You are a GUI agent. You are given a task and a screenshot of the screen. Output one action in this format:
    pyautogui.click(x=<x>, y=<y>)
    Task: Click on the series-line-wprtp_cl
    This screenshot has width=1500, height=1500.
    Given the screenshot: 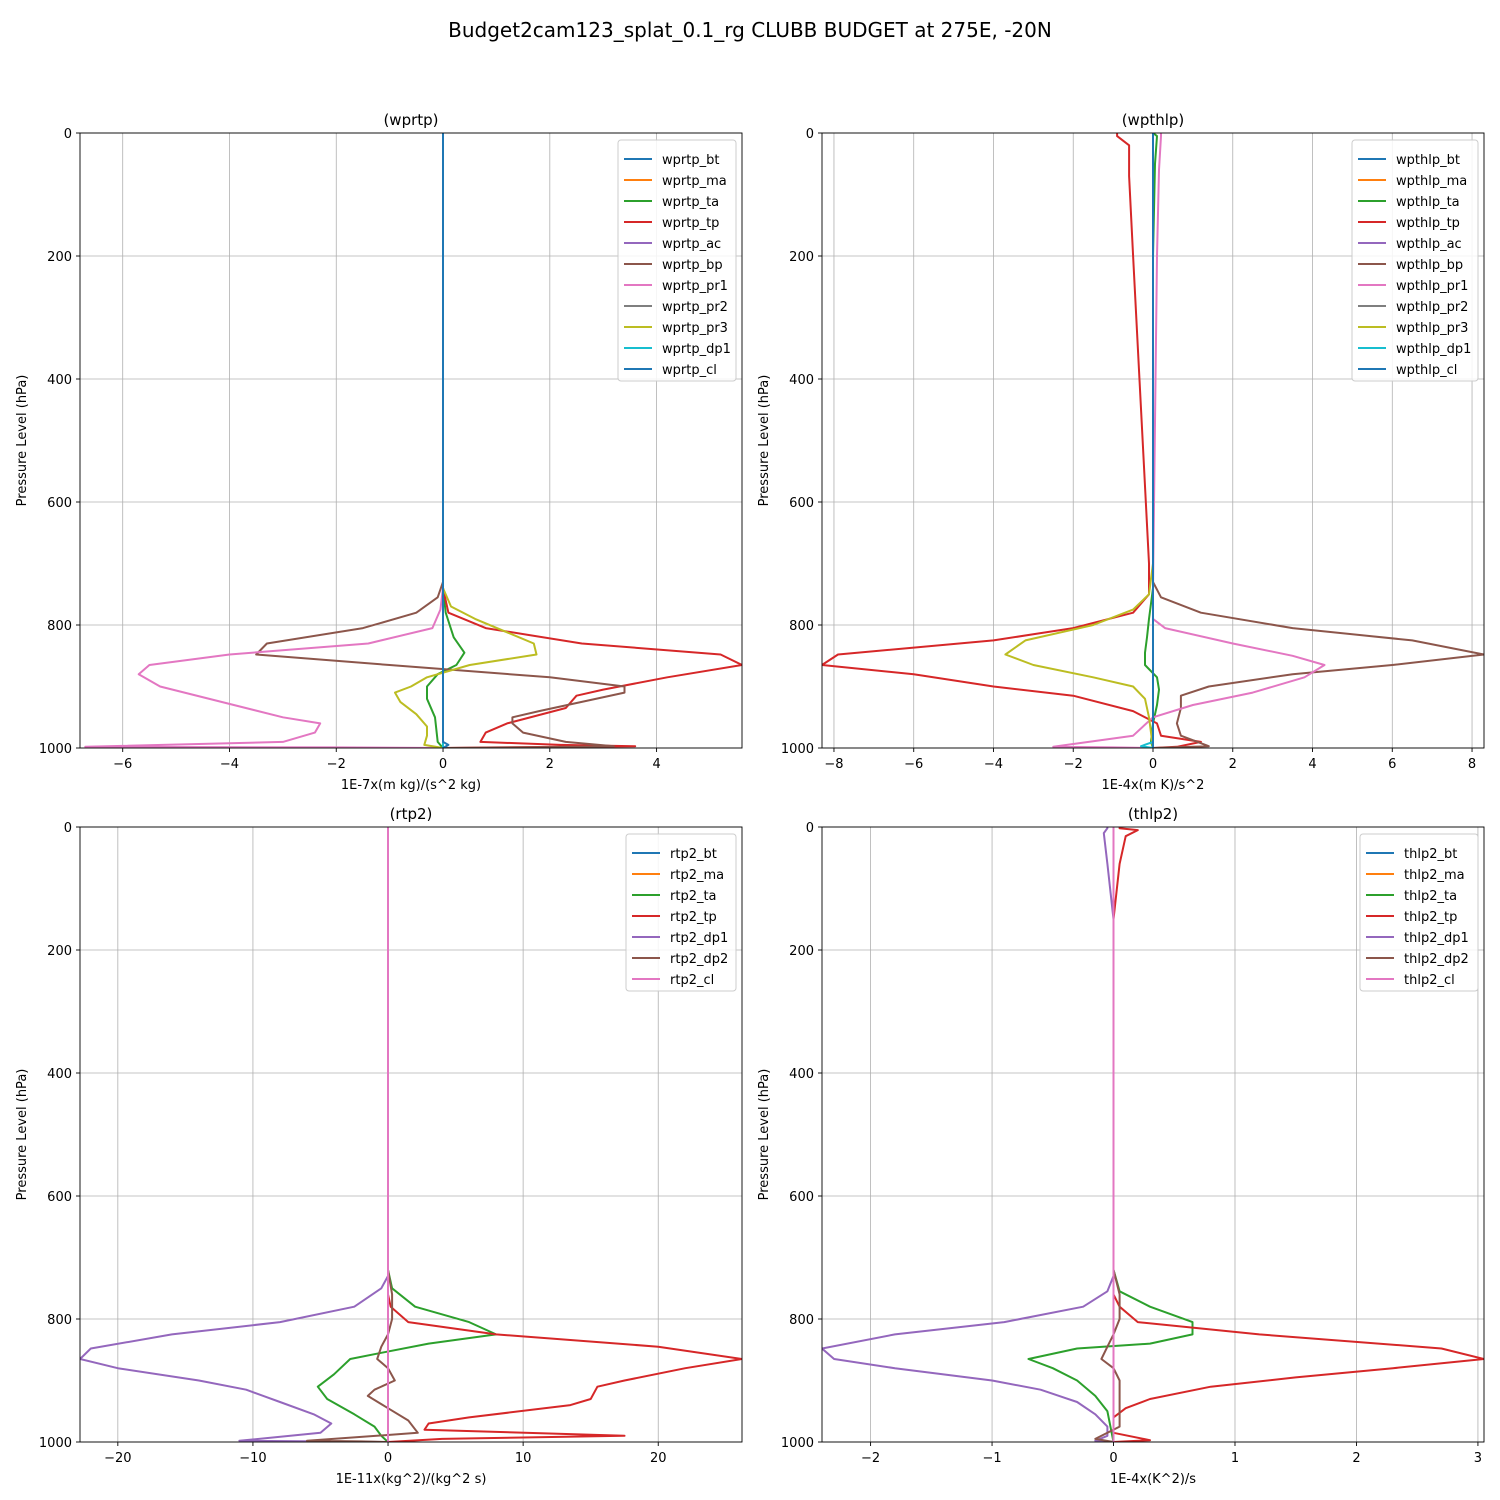 What is the action you would take?
    pyautogui.click(x=446, y=440)
    